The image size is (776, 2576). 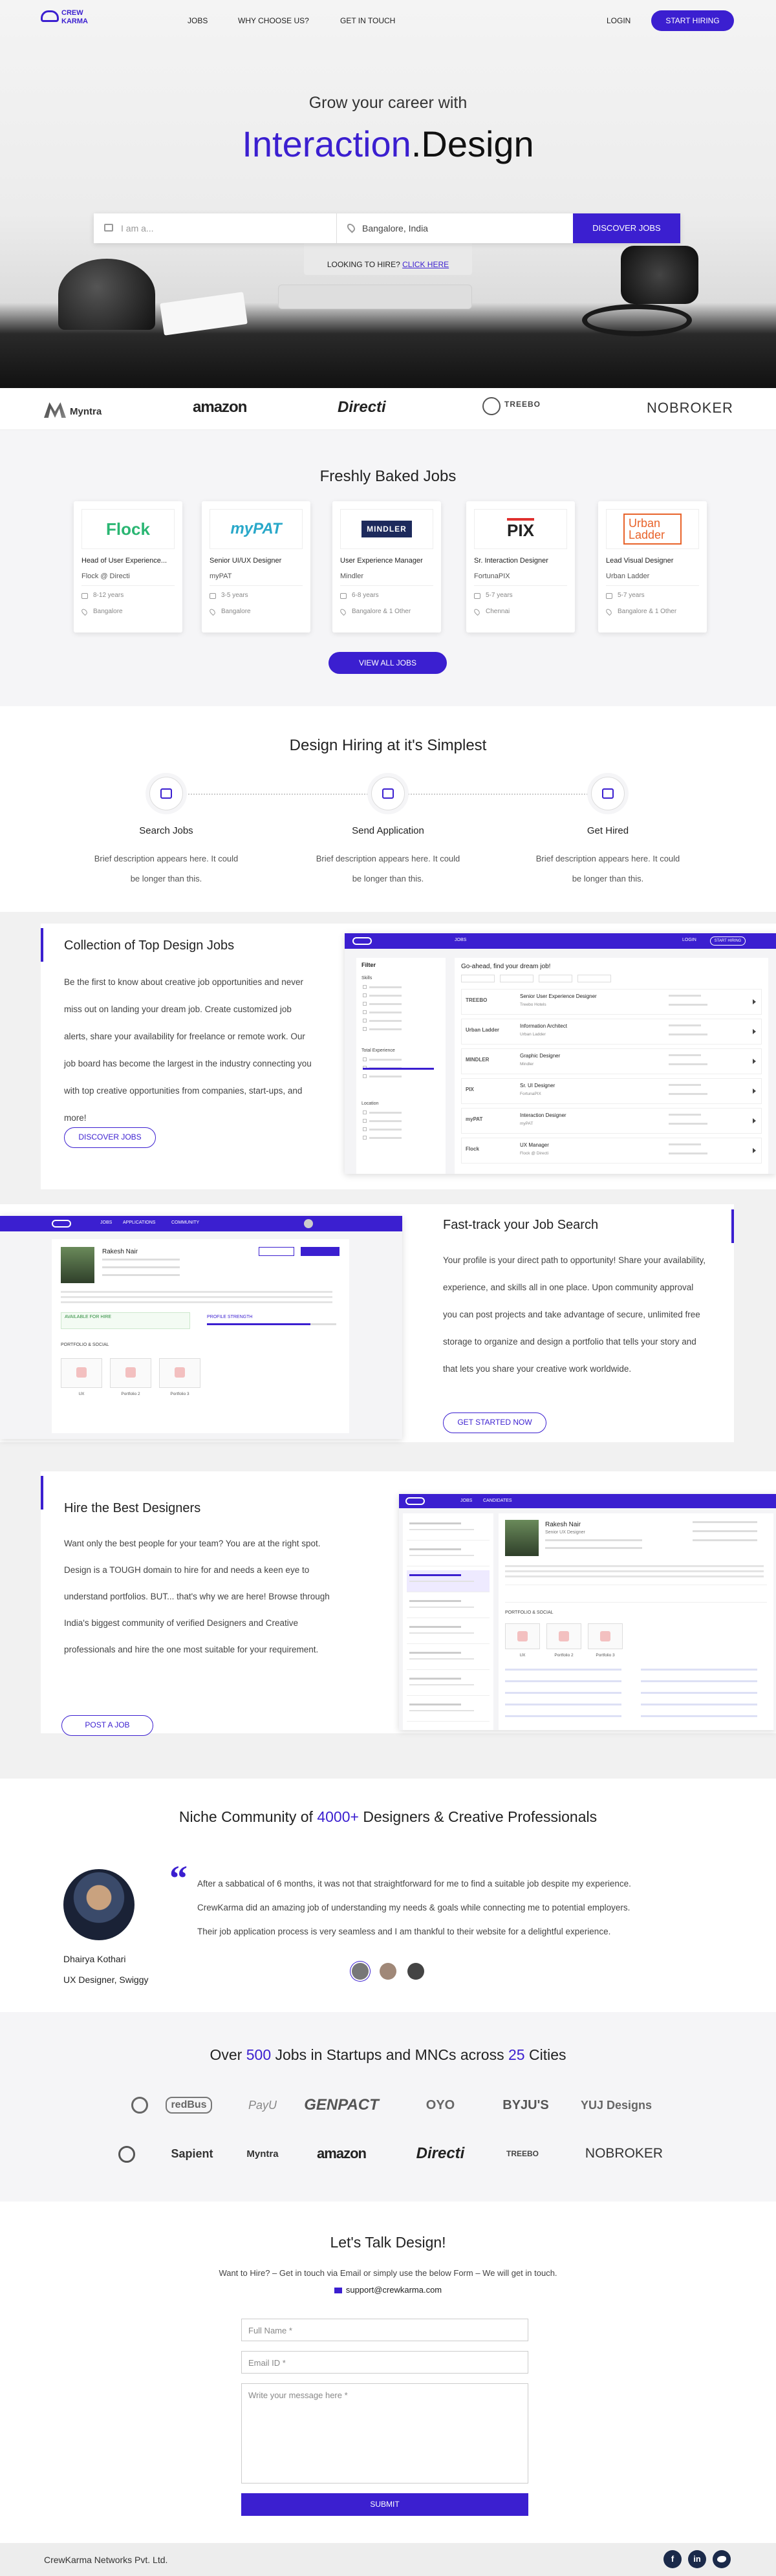 What do you see at coordinates (198, 20) in the screenshot?
I see `nav-link: JOBS` at bounding box center [198, 20].